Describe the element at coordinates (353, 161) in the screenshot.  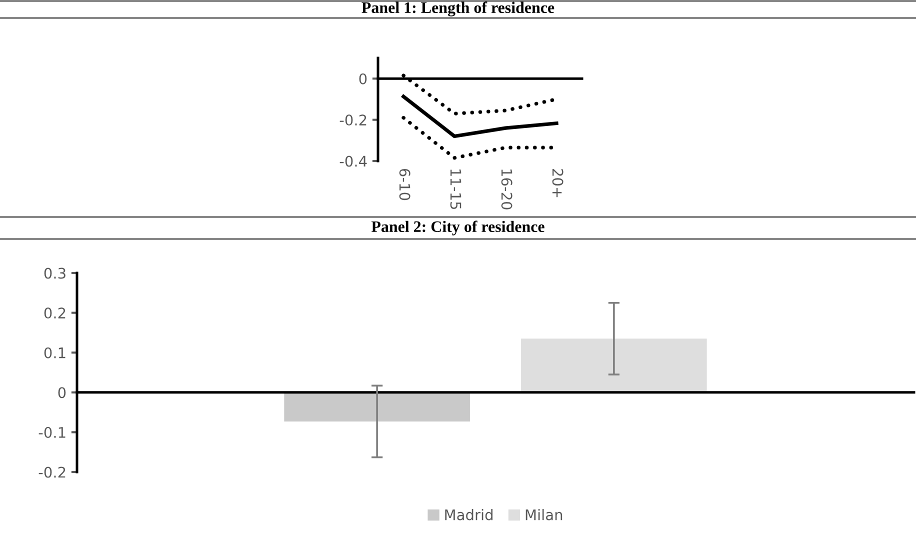
I see `y-tick-label: -0.4` at that location.